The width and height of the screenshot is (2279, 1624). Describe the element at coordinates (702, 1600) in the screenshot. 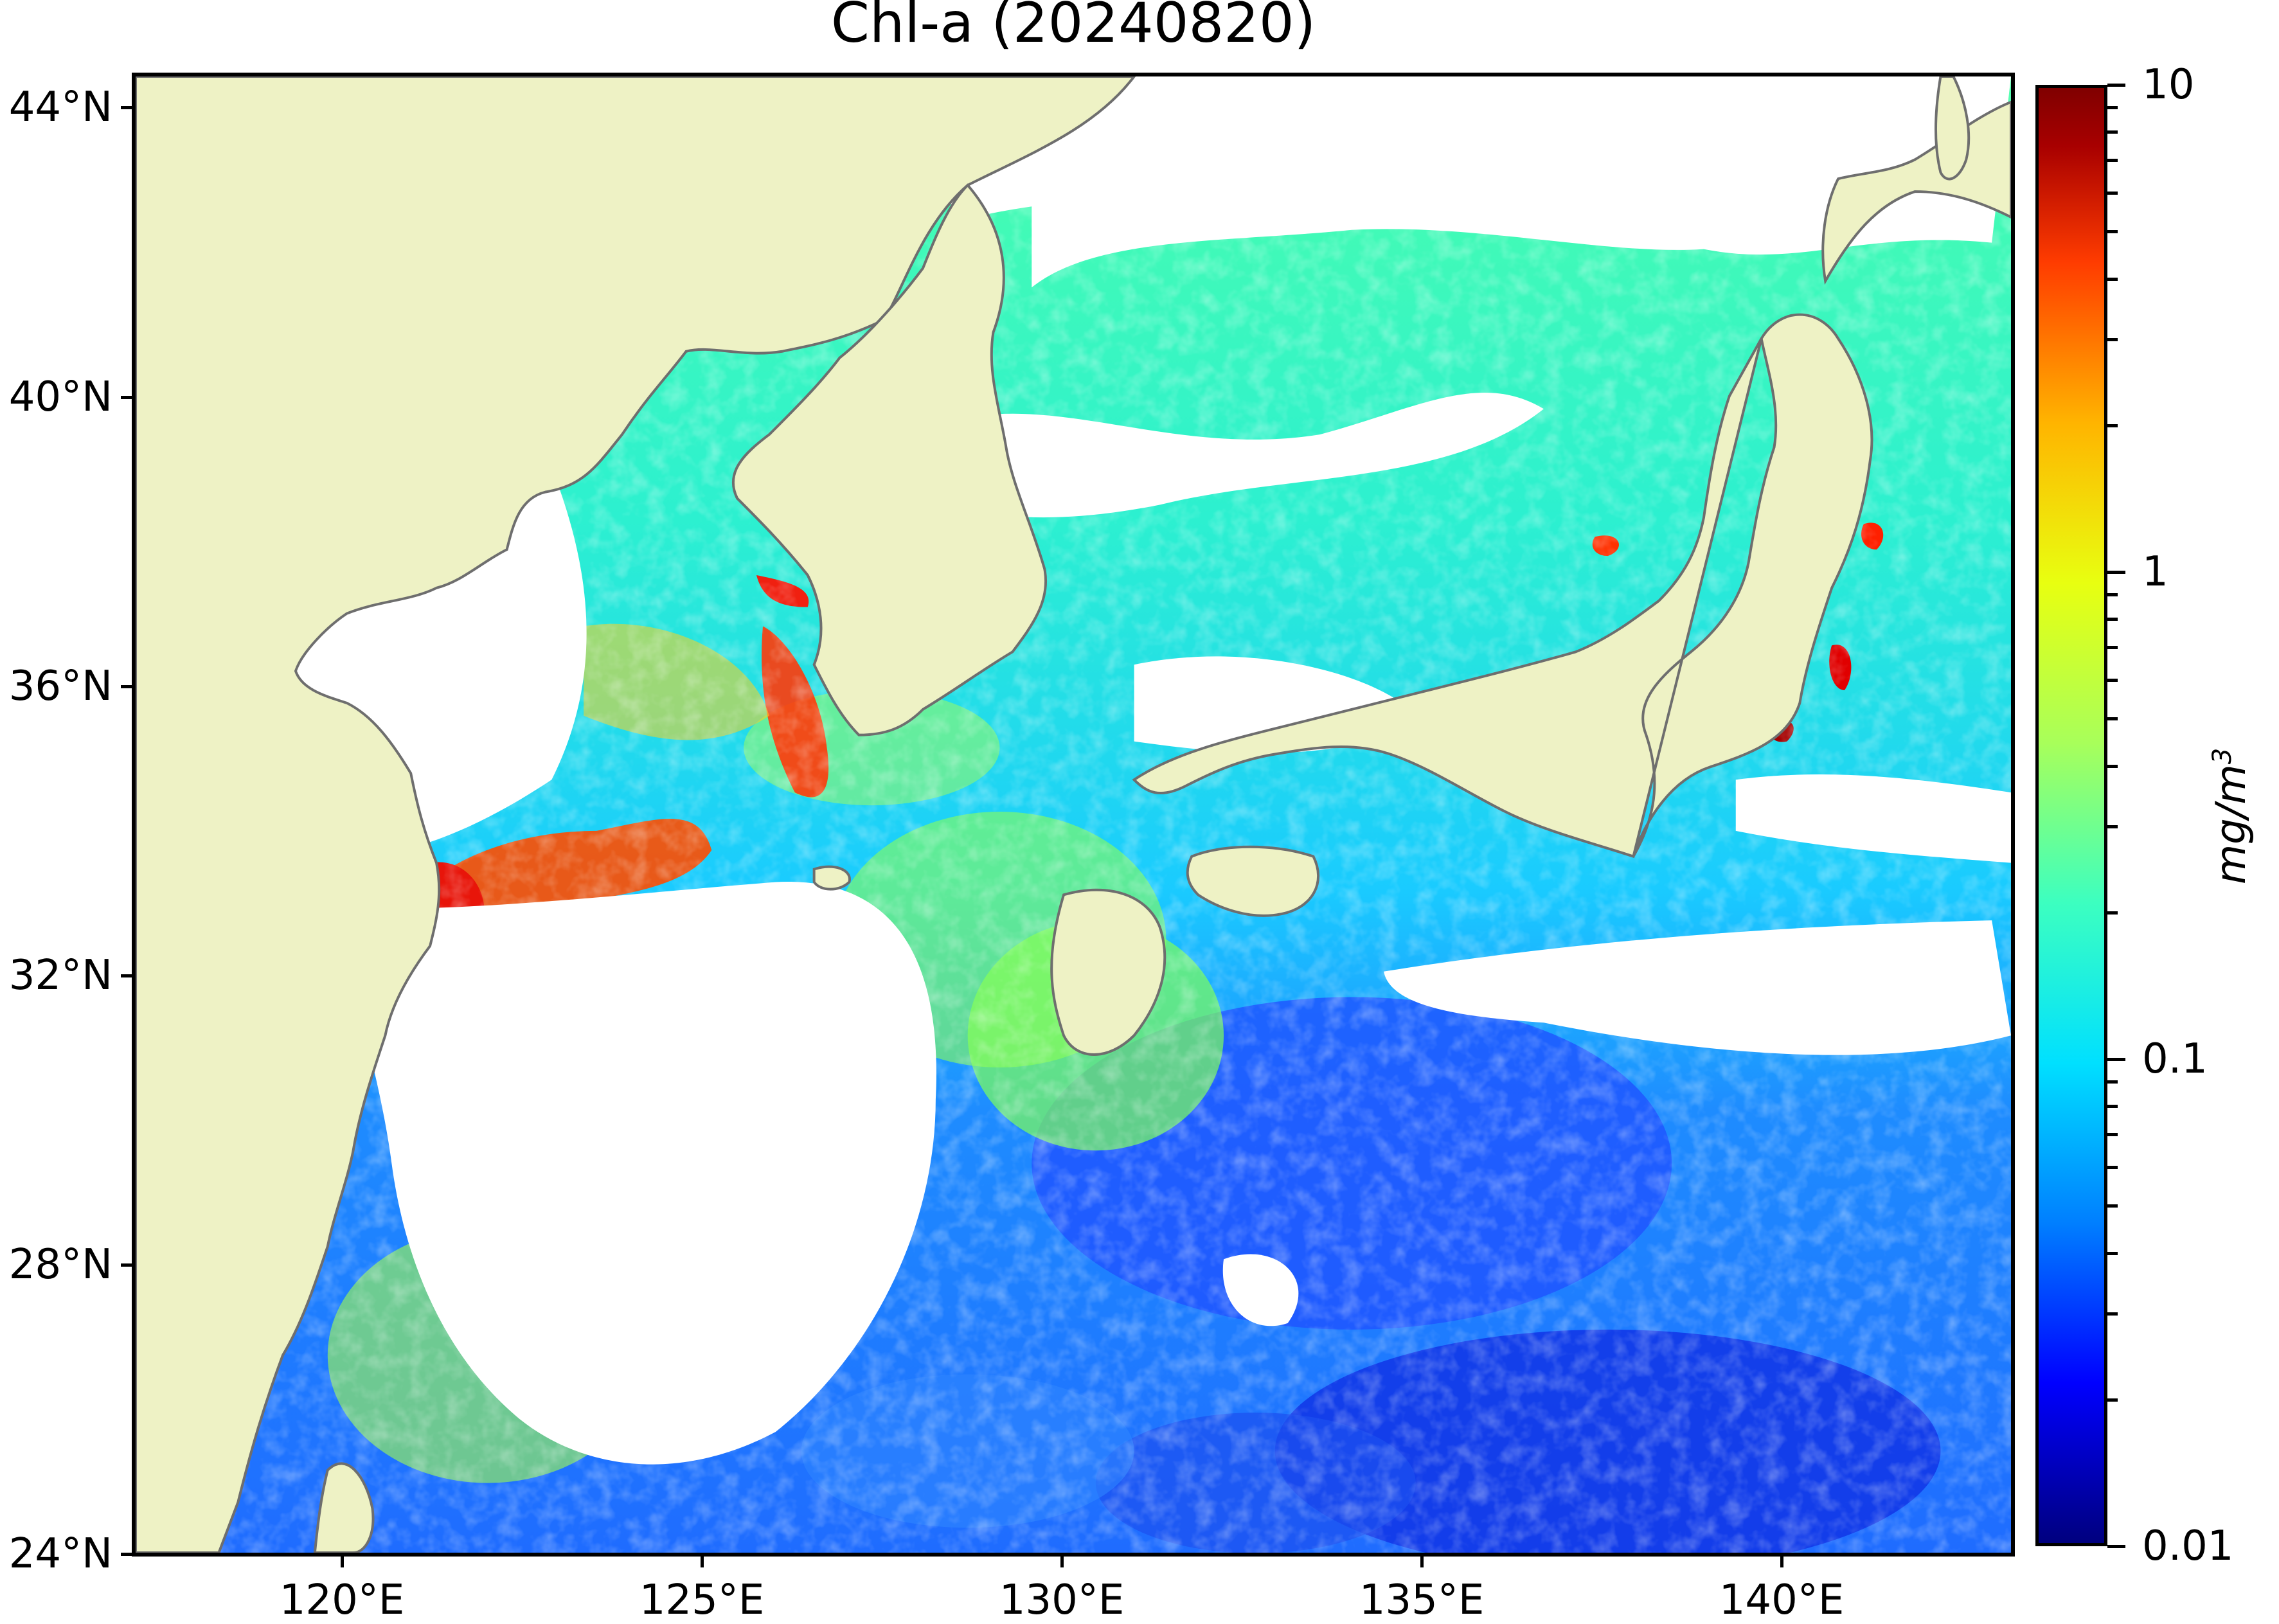

I see `lon-label-125: 125°E` at that location.